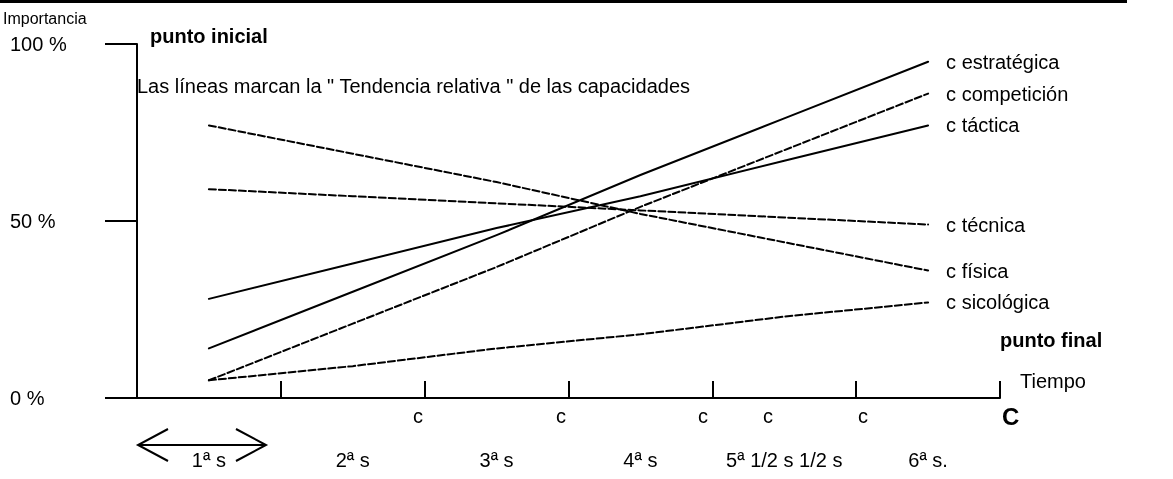 This screenshot has height=479, width=1173. I want to click on x-tick-label: 2ª s, so click(352, 460).